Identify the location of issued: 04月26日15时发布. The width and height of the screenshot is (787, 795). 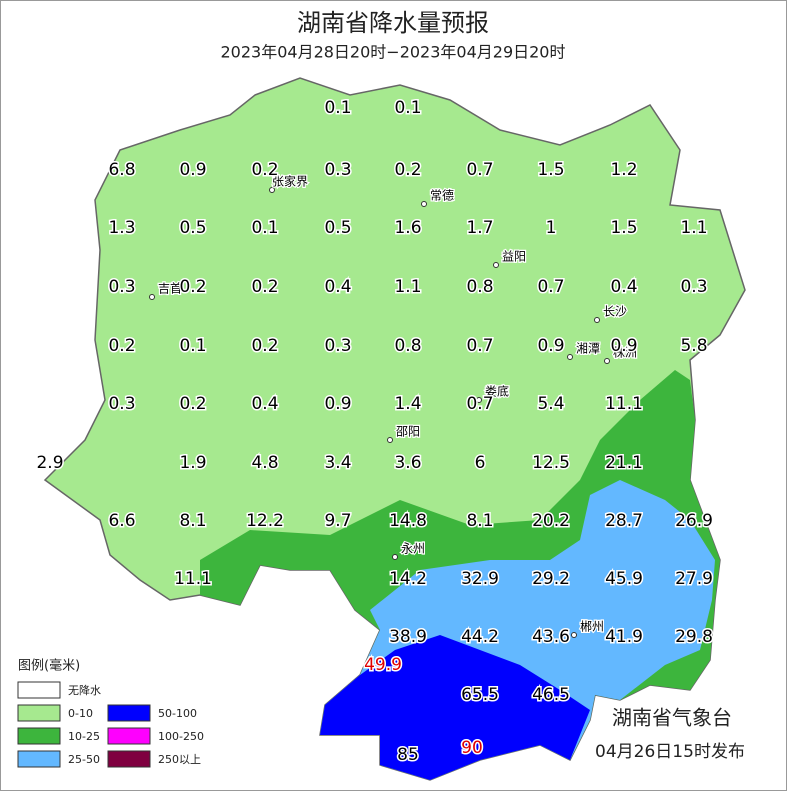
(670, 752).